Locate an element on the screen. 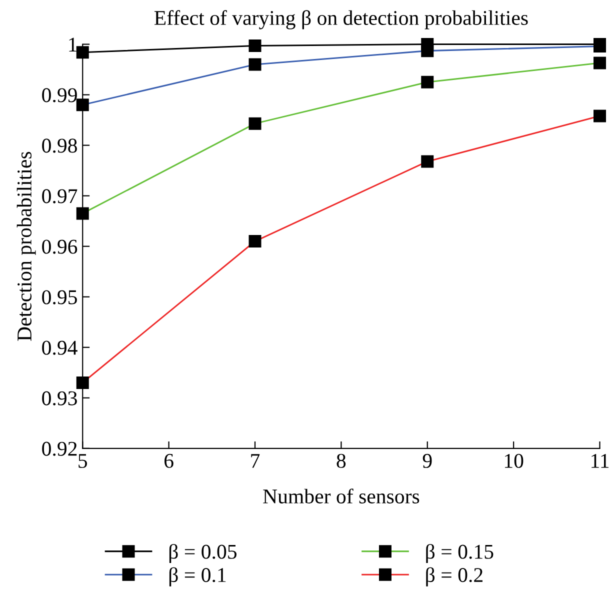  chart-title: Effect of varying β on detection probabilities is located at coordinates (341, 20).